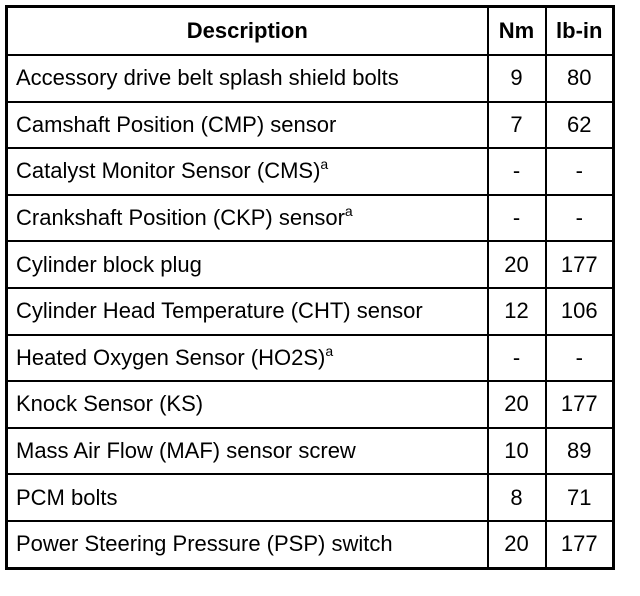  What do you see at coordinates (207, 78) in the screenshot?
I see `description: Accessory drive belt splash shield bolts` at bounding box center [207, 78].